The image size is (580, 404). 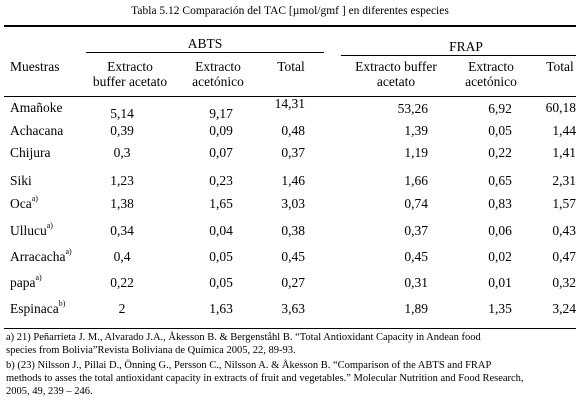 What do you see at coordinates (500, 308) in the screenshot?
I see `table-cell: 1,35` at bounding box center [500, 308].